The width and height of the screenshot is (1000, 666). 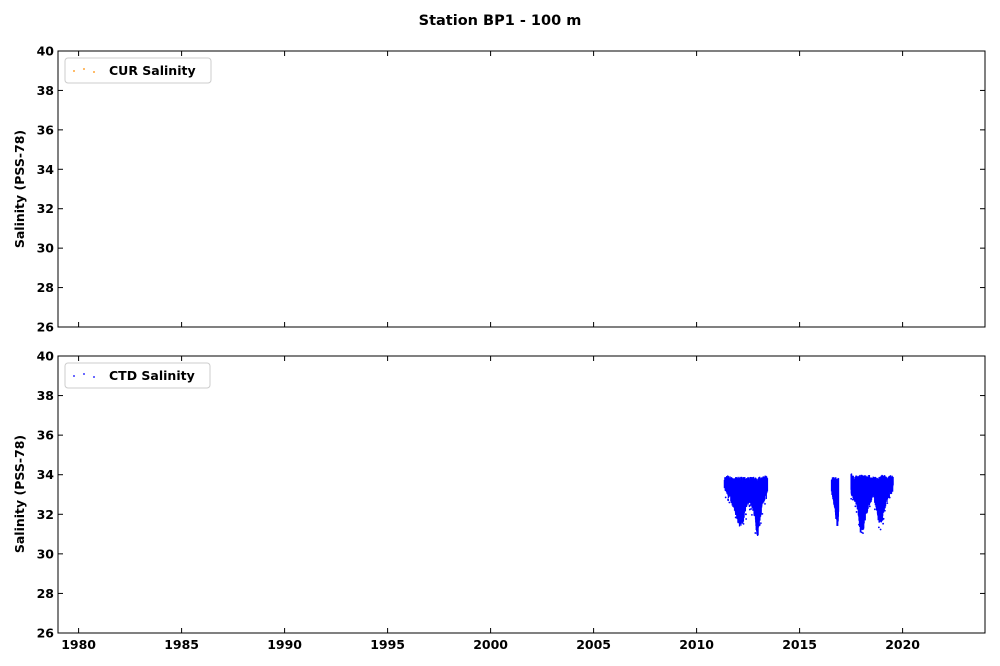 What do you see at coordinates (78, 644) in the screenshot?
I see `x-tick-label: 1980` at bounding box center [78, 644].